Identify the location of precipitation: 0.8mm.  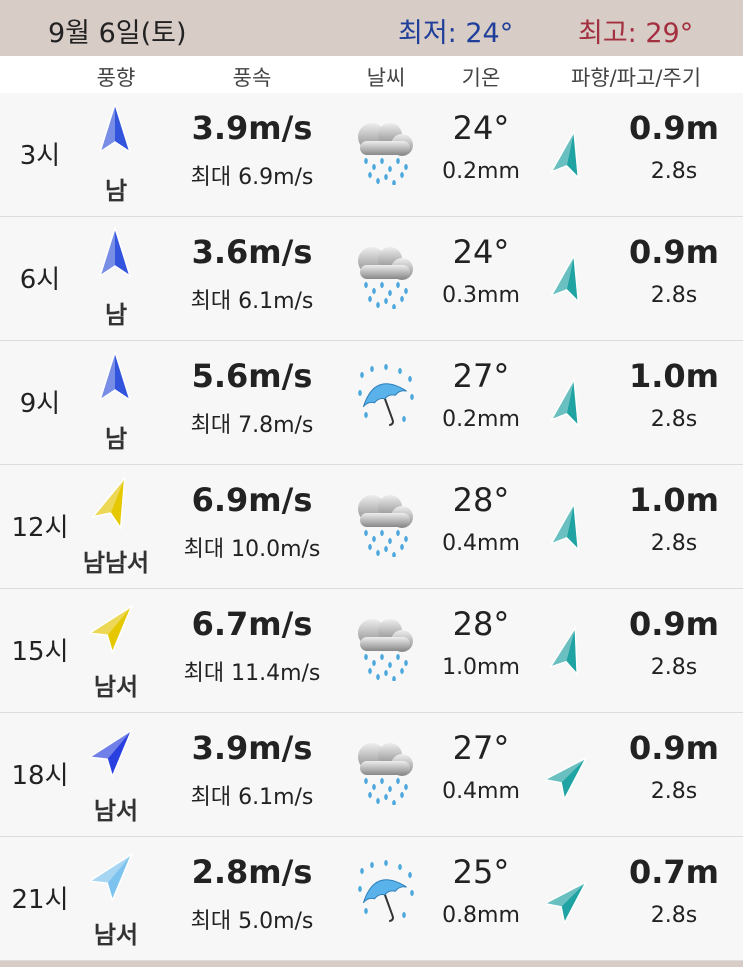
(481, 915).